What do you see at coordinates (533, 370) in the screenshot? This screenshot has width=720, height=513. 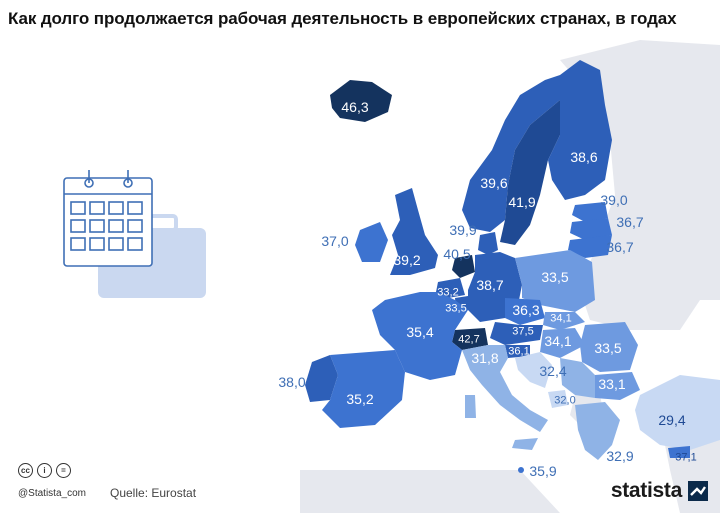 I see `region-croatia` at bounding box center [533, 370].